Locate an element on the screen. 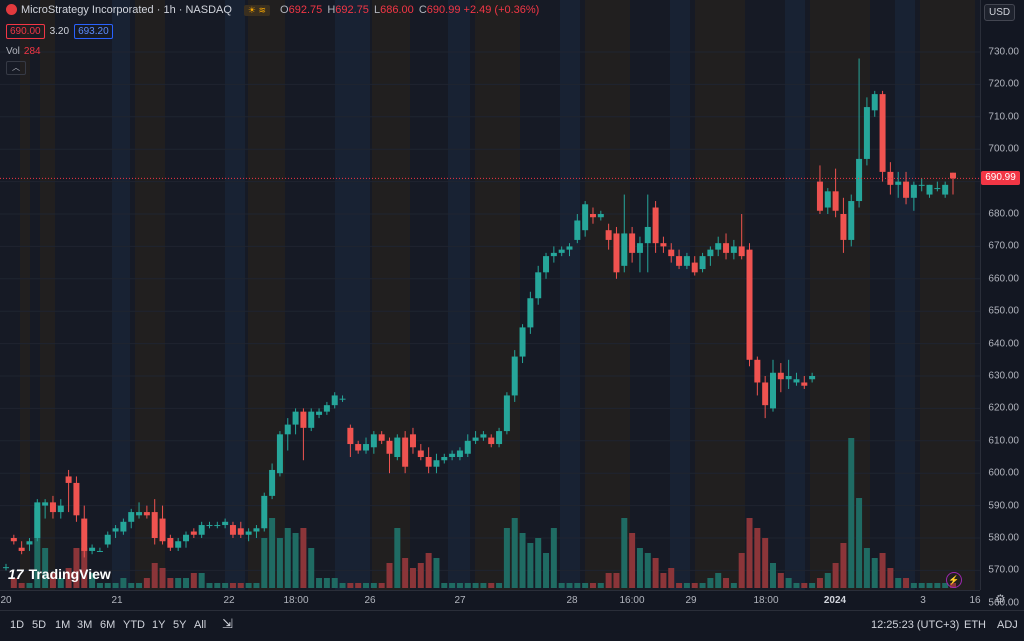  date-range-icon: ⇲ is located at coordinates (227, 623).